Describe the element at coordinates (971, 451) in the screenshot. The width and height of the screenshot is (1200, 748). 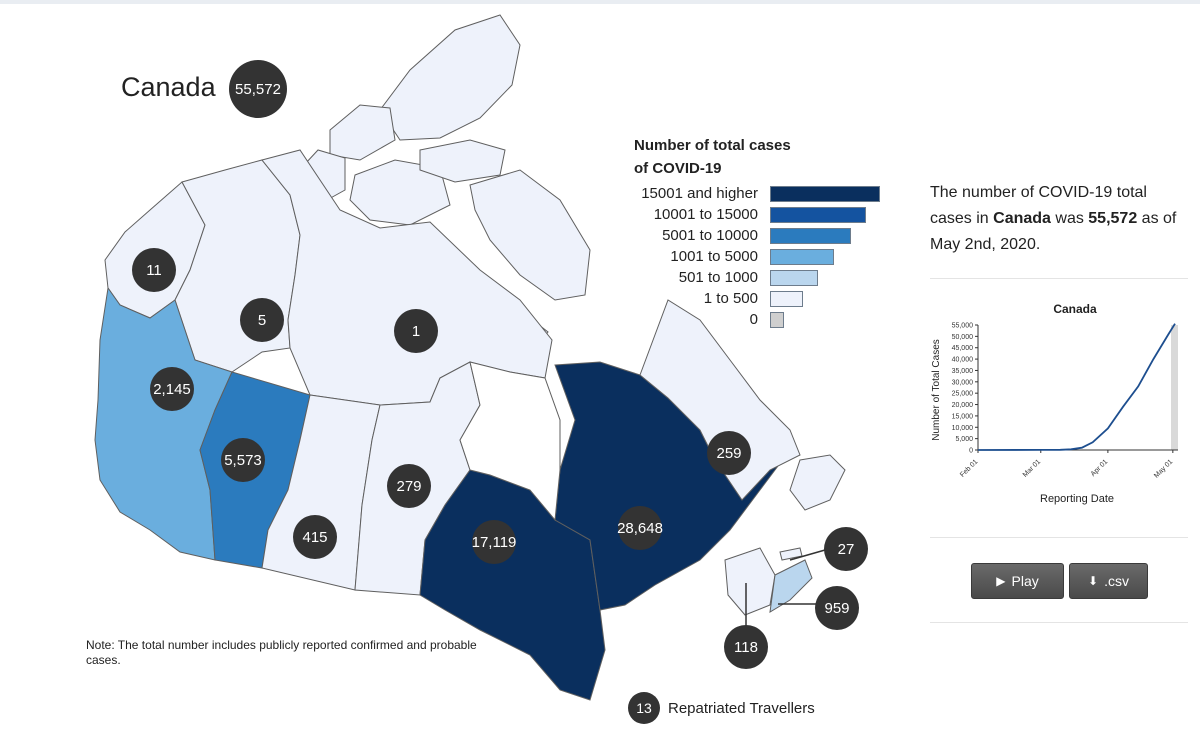
I see `chart-y-tick-label: 0` at that location.